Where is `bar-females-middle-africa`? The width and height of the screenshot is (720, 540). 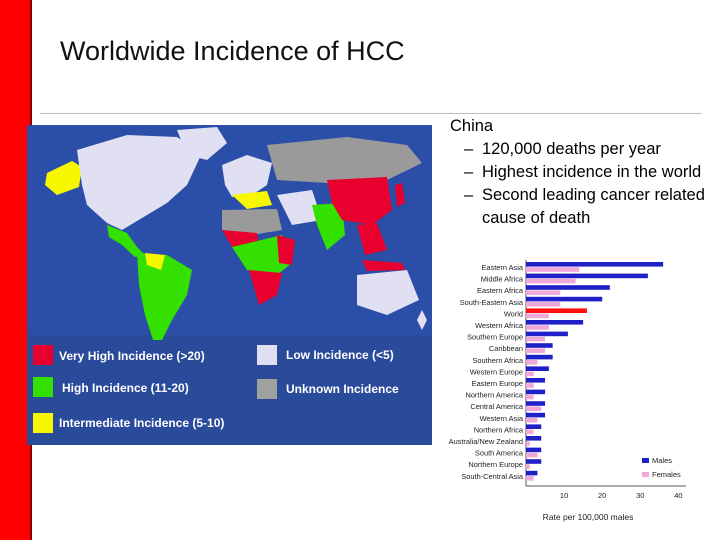
bar-females-middle-africa is located at coordinates (551, 281).